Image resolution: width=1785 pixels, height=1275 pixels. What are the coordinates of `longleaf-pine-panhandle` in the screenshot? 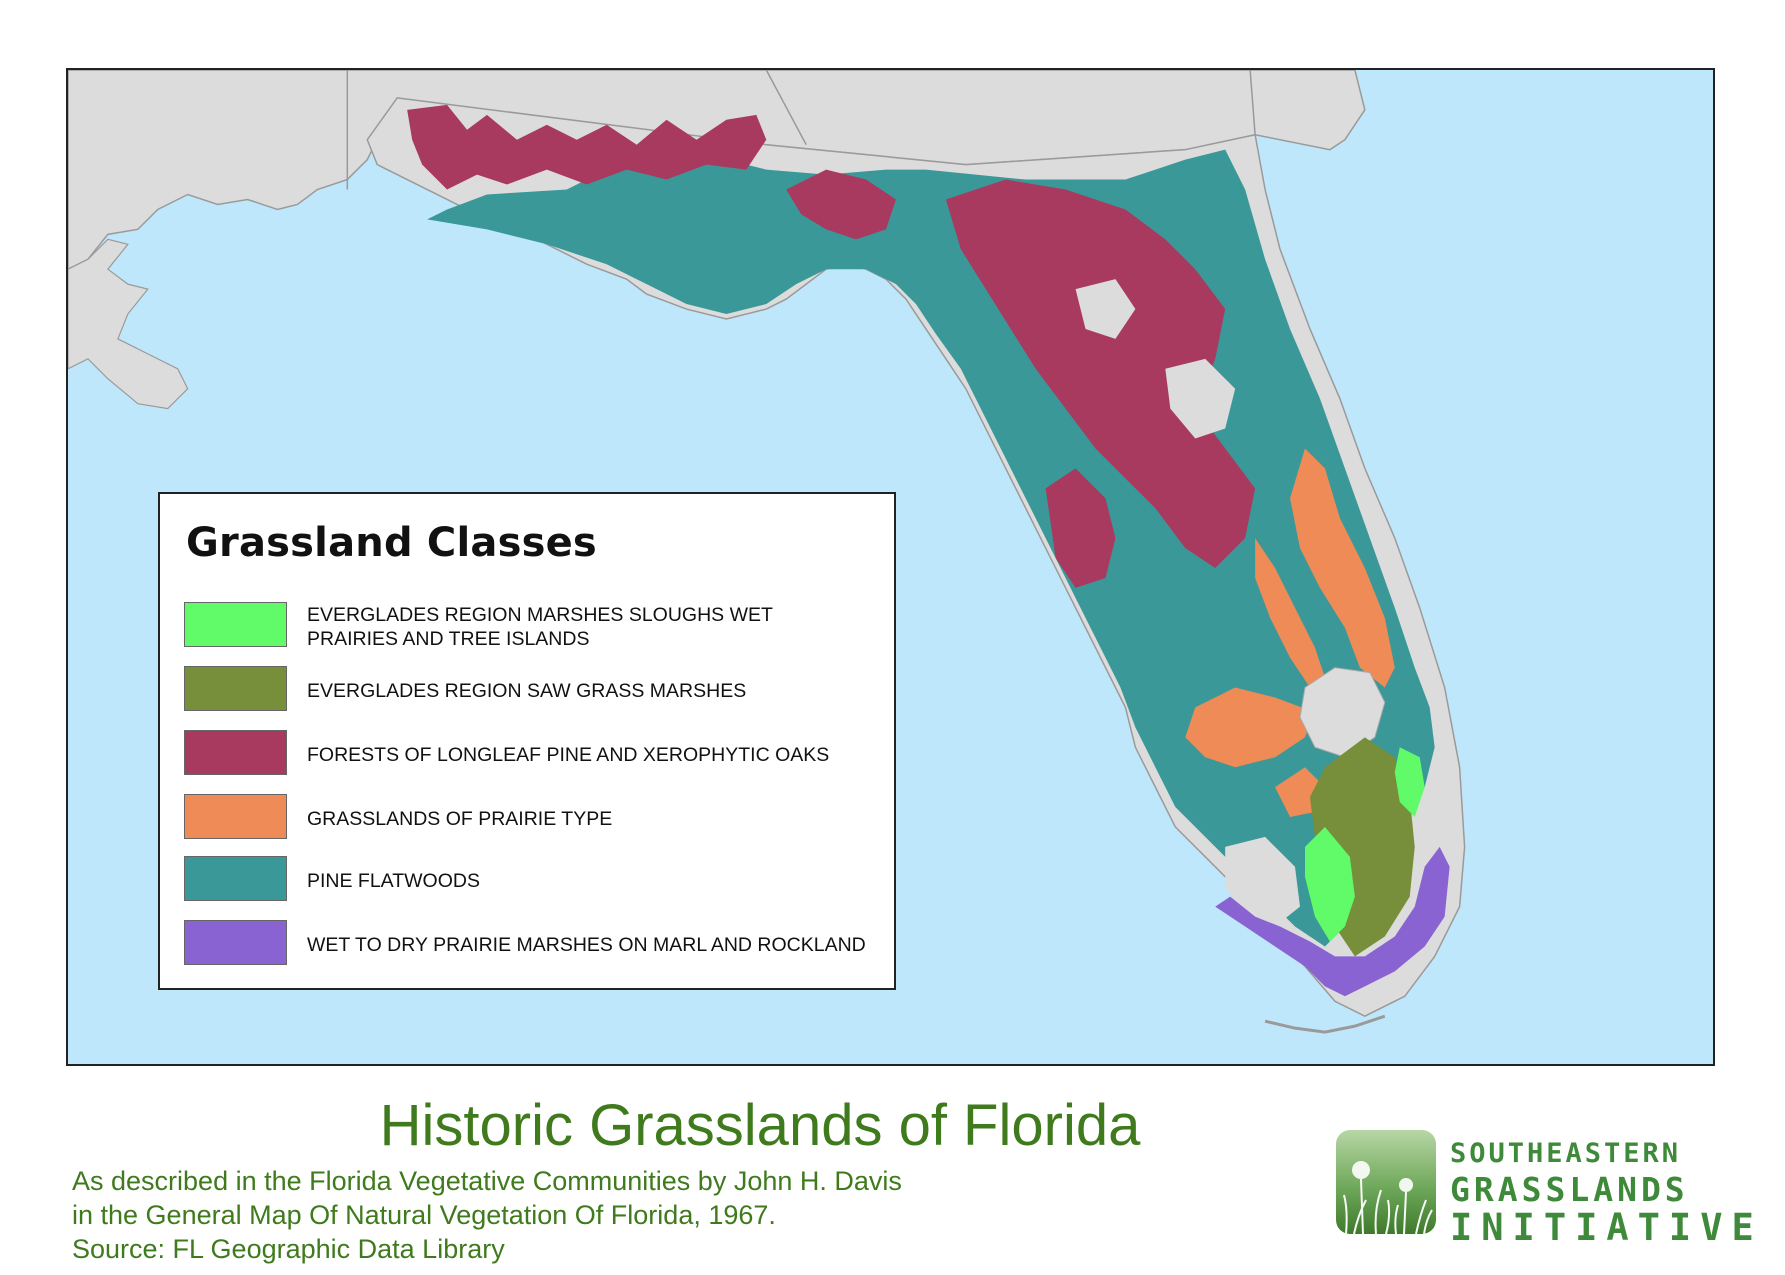 It's located at (587, 147).